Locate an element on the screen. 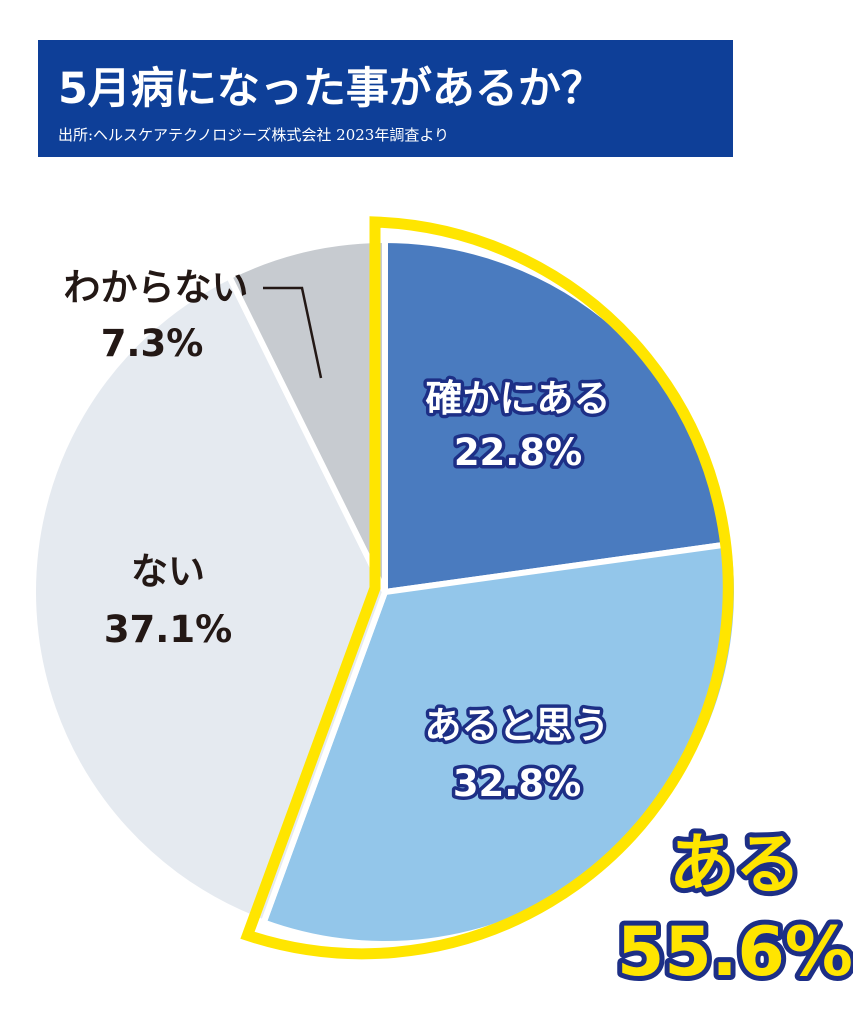 This screenshot has width=853, height=1024. leader-line is located at coordinates (293, 332).